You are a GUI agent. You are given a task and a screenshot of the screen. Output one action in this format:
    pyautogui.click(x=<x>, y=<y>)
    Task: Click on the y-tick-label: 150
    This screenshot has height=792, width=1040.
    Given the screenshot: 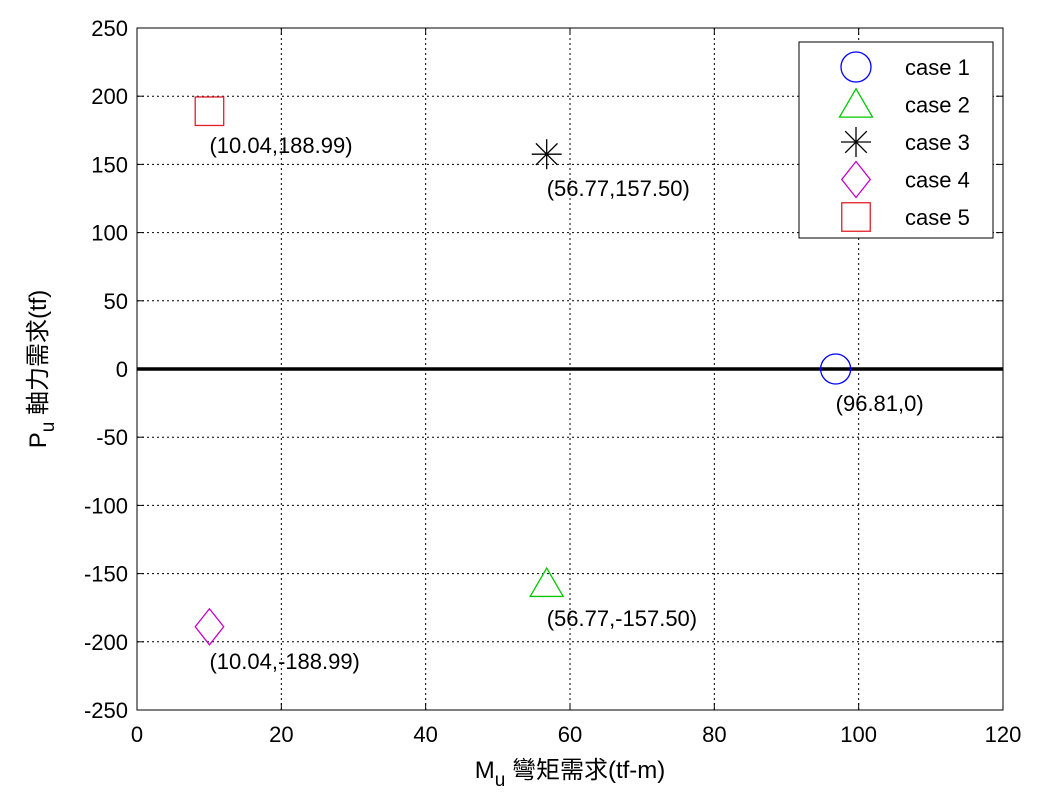 What is the action you would take?
    pyautogui.click(x=109, y=164)
    